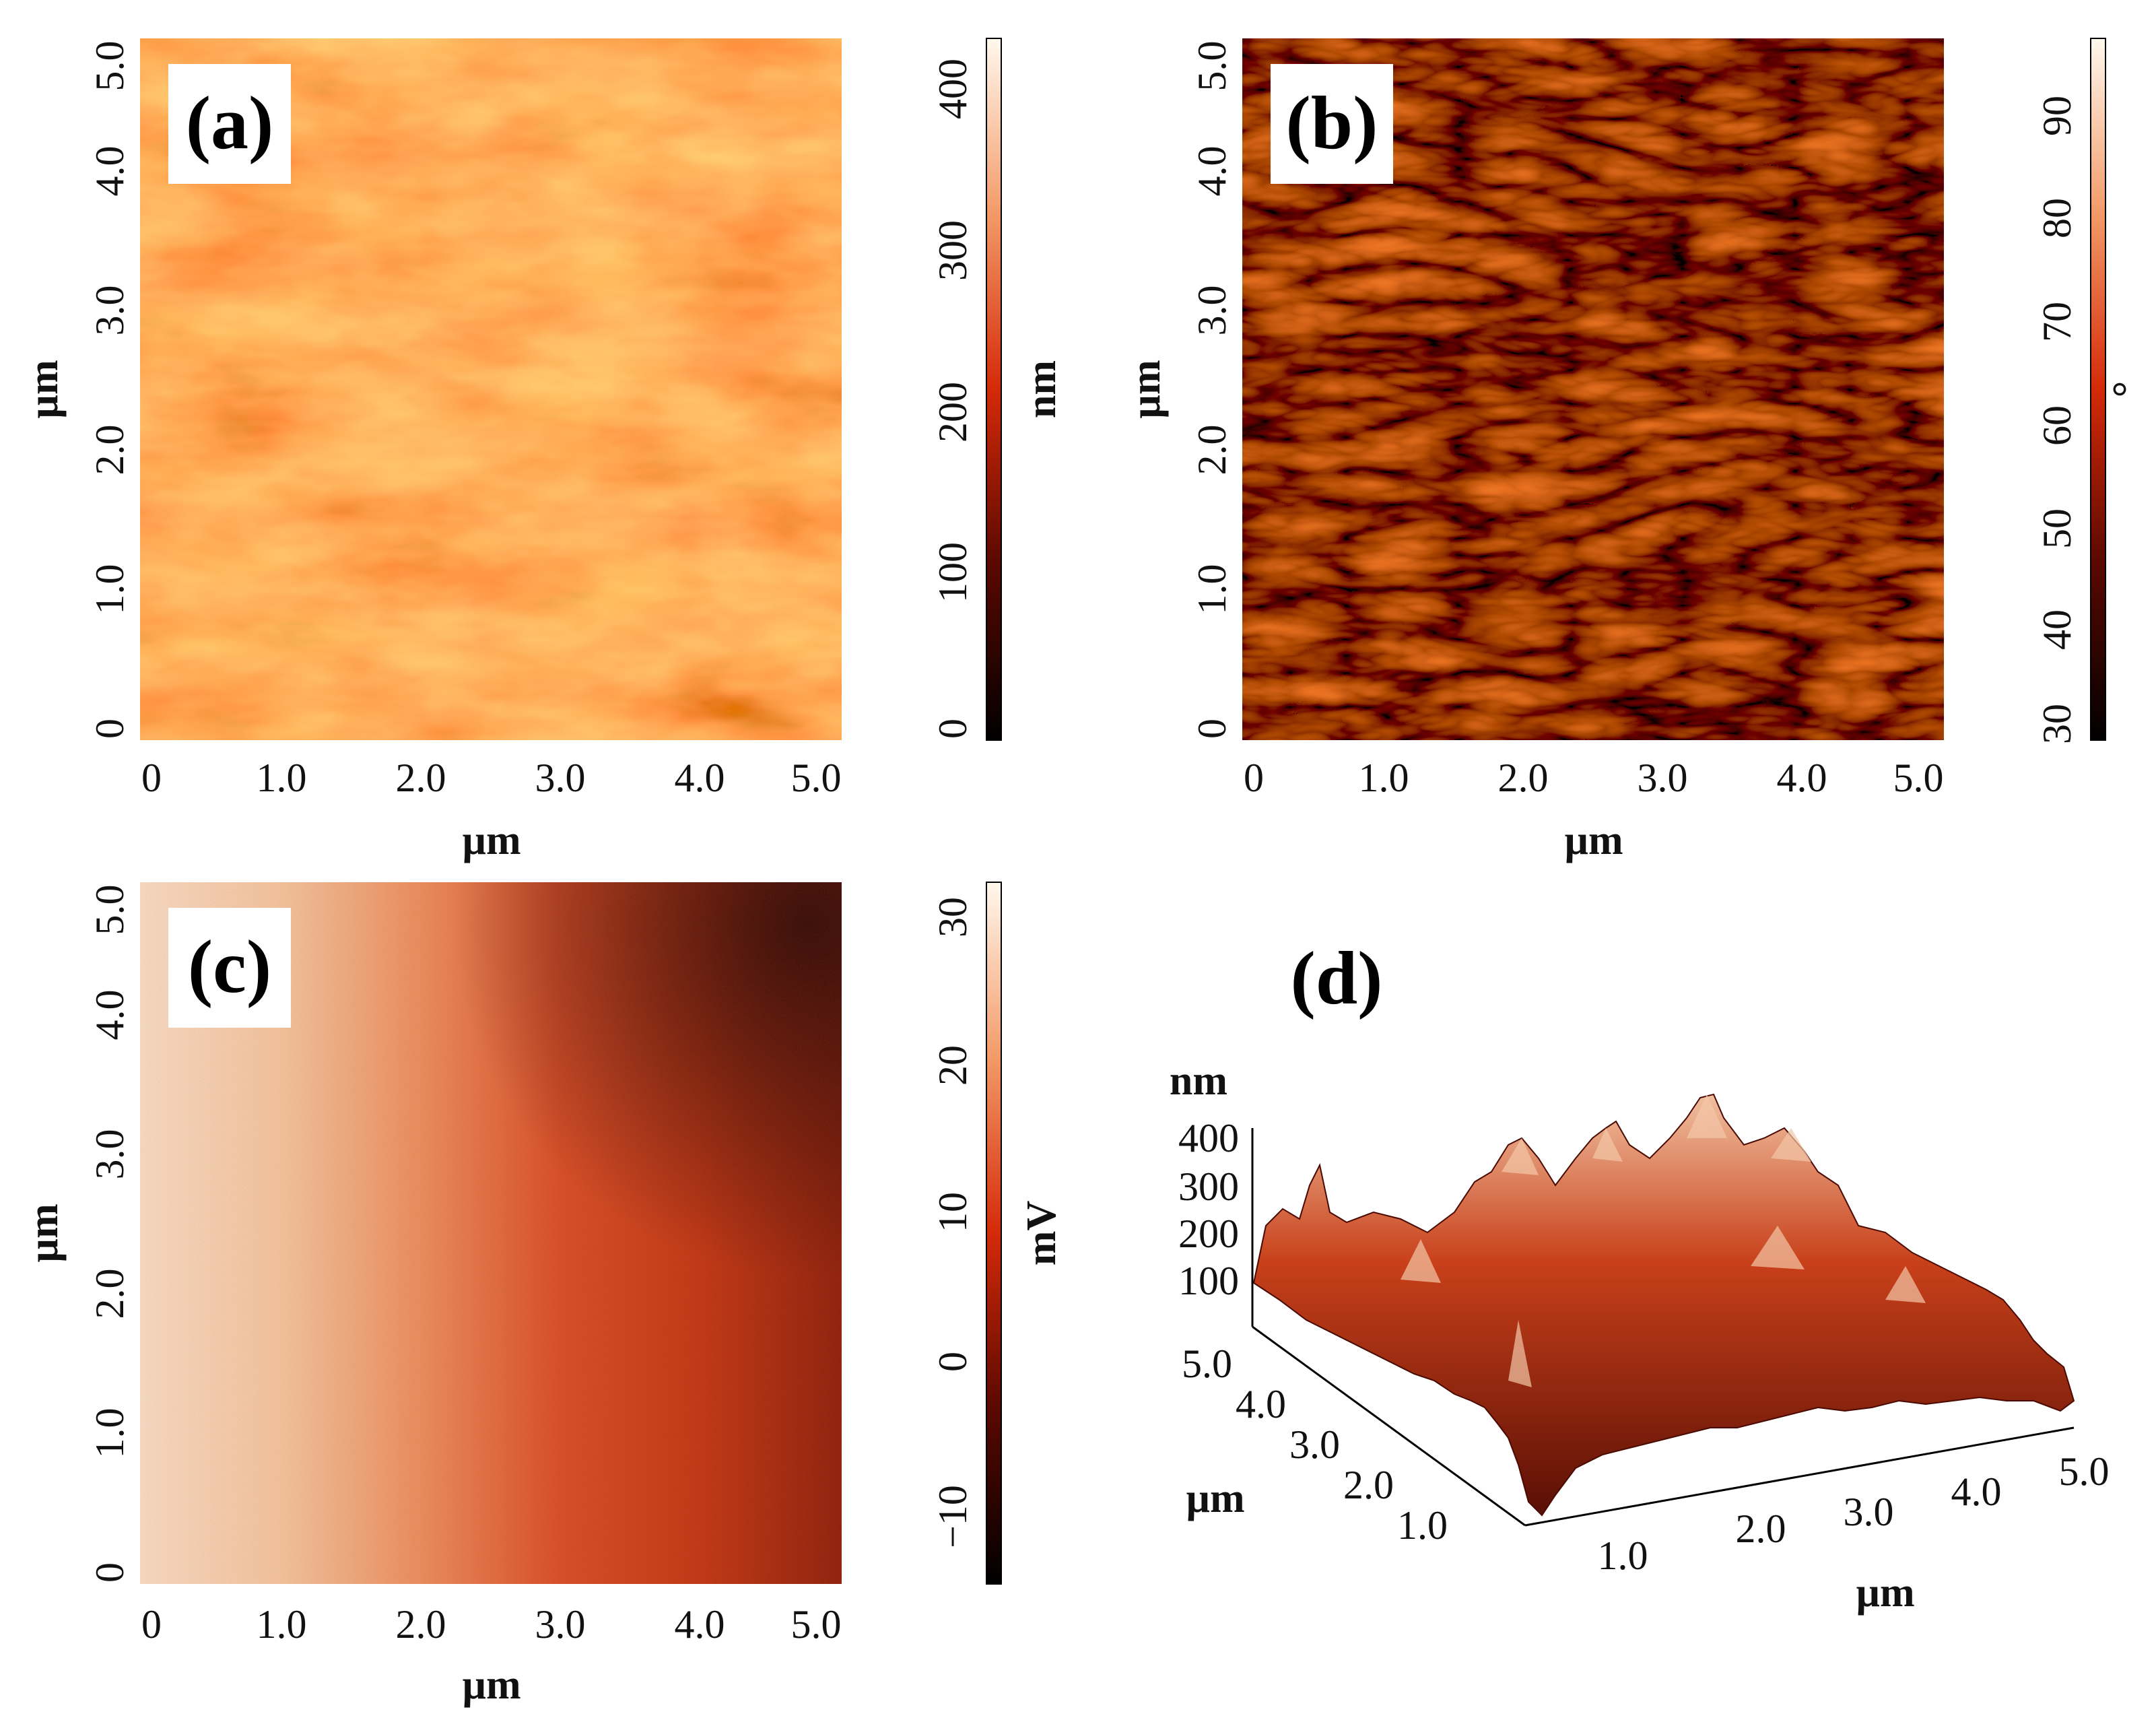  Describe the element at coordinates (1799, 1476) in the screenshot. I see `panel-d-x-axis` at that location.